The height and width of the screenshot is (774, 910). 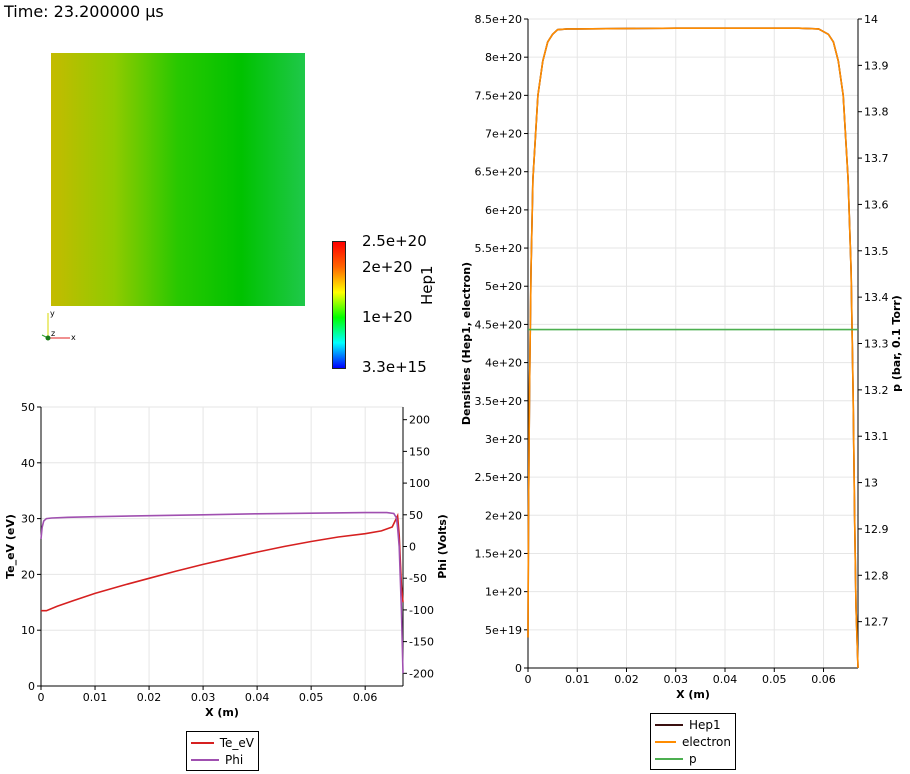 I want to click on dens-ytick-label-6: 3e+20, so click(x=503, y=439).